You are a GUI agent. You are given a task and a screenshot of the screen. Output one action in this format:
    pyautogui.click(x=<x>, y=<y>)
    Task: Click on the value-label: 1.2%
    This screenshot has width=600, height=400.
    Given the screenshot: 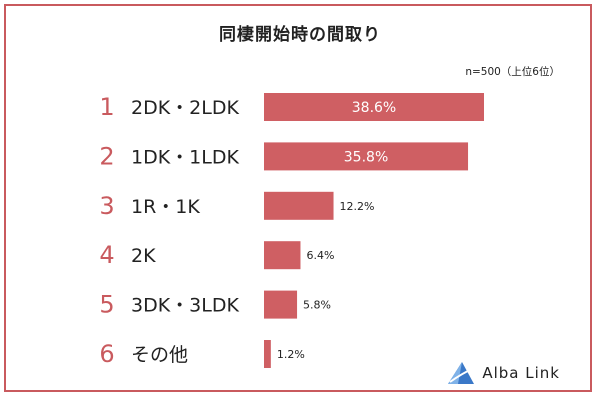 What is the action you would take?
    pyautogui.click(x=291, y=354)
    